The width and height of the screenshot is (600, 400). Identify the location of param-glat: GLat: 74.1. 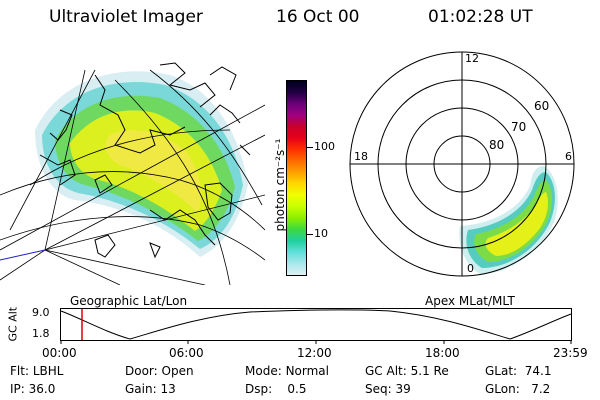
(518, 371).